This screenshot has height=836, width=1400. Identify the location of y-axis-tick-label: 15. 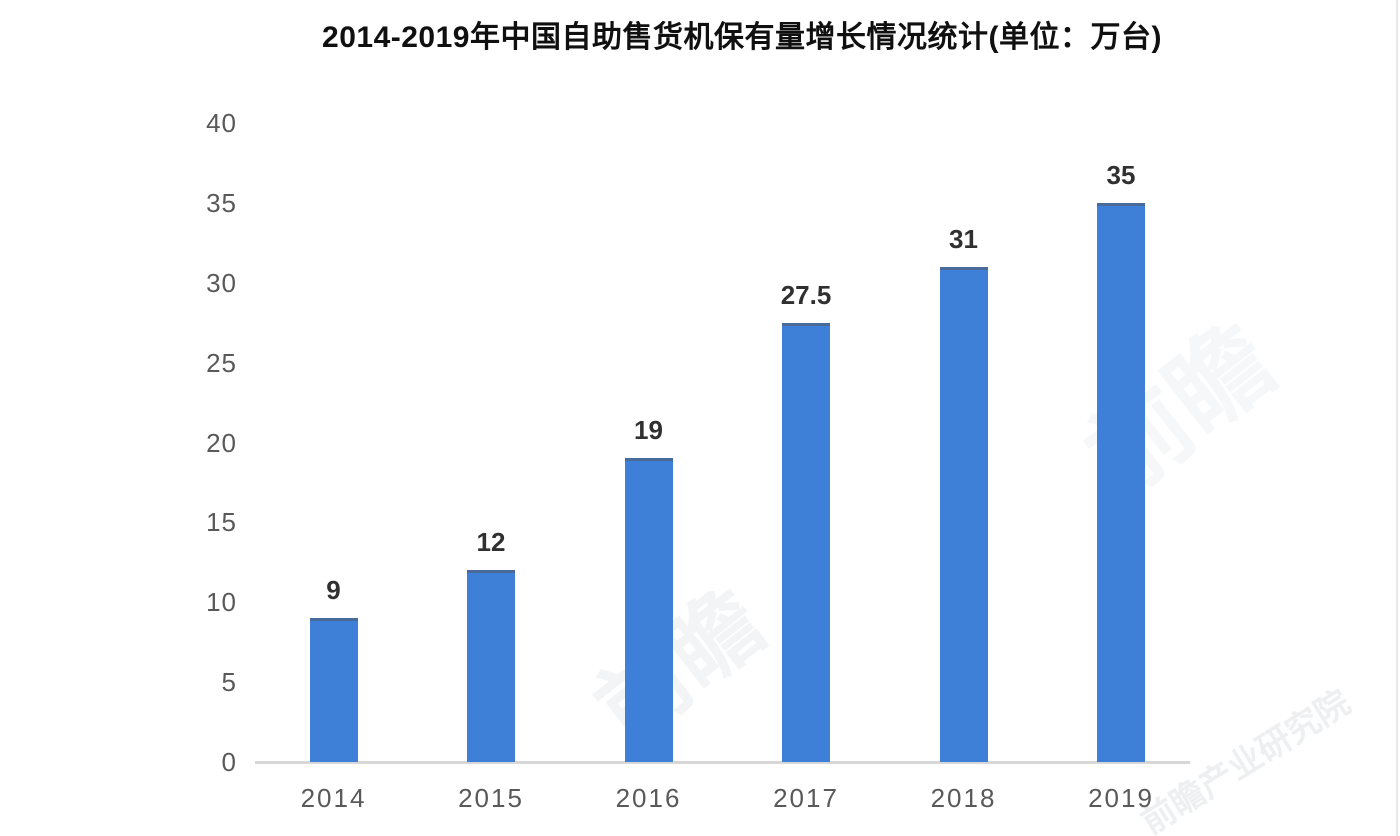
(221, 522).